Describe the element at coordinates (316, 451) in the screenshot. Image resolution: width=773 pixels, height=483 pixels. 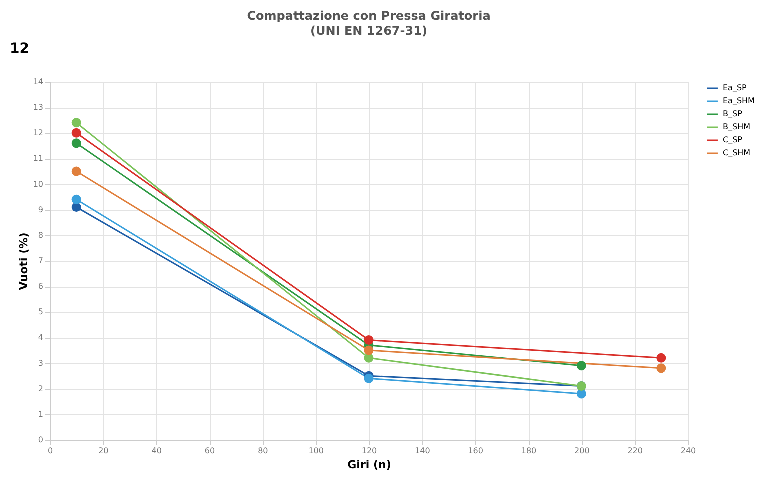
I see `x-tick-label: 100` at that location.